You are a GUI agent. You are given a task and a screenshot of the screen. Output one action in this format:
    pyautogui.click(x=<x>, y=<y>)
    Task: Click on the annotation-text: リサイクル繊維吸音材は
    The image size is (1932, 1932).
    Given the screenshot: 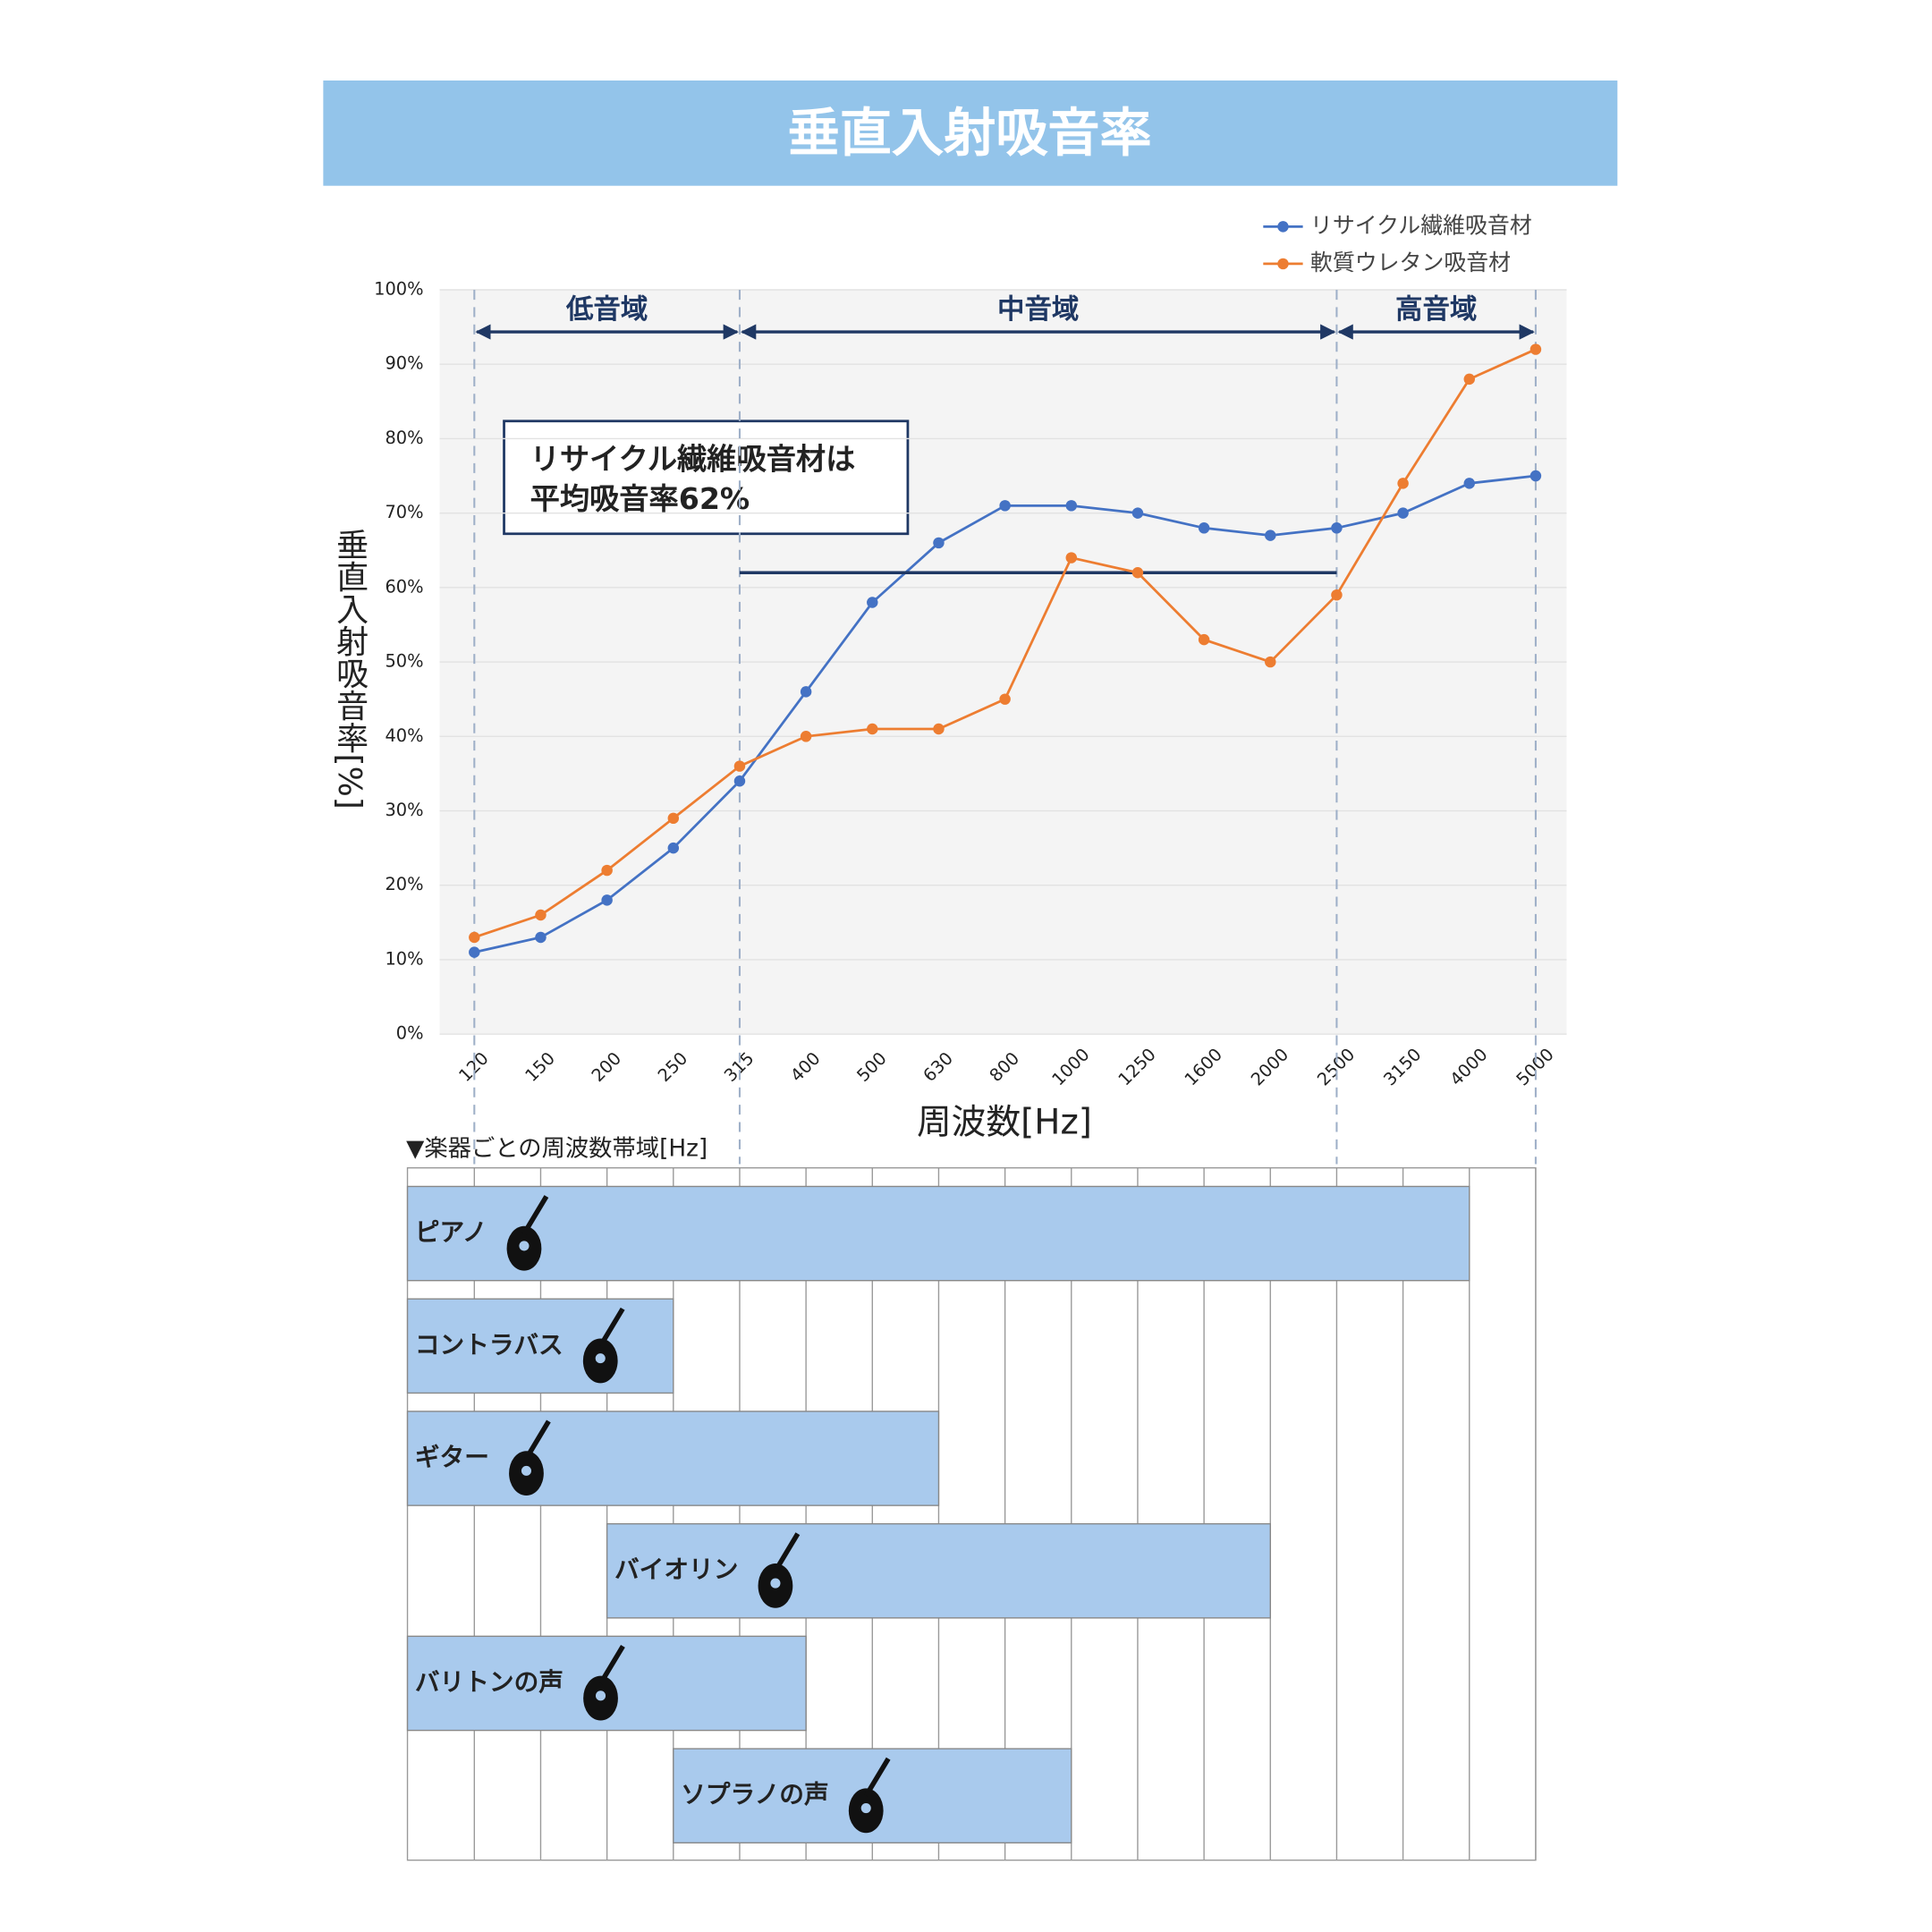 What is the action you would take?
    pyautogui.click(x=693, y=459)
    